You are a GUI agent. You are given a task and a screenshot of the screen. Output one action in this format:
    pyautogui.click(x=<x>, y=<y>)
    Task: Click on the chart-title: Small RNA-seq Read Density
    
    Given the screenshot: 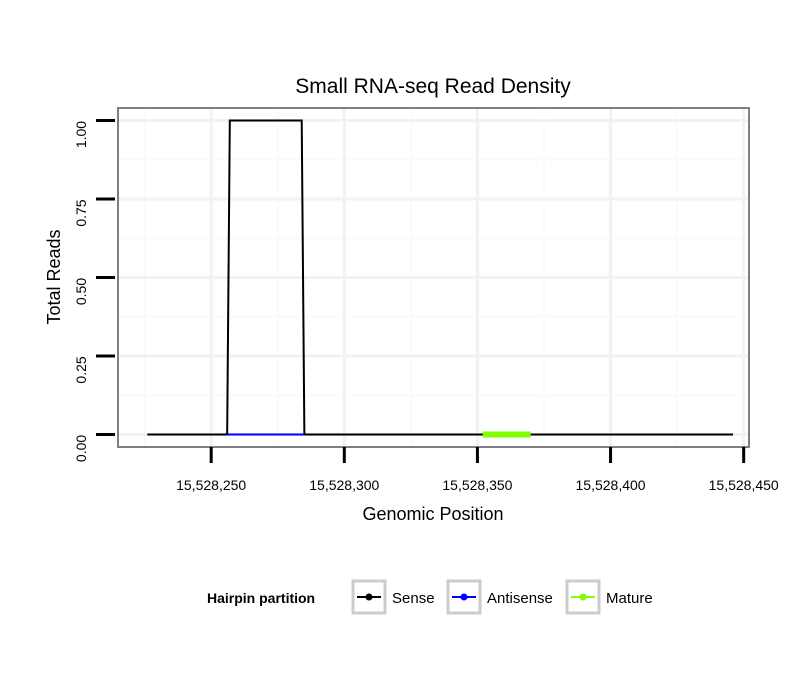 What is the action you would take?
    pyautogui.click(x=433, y=86)
    